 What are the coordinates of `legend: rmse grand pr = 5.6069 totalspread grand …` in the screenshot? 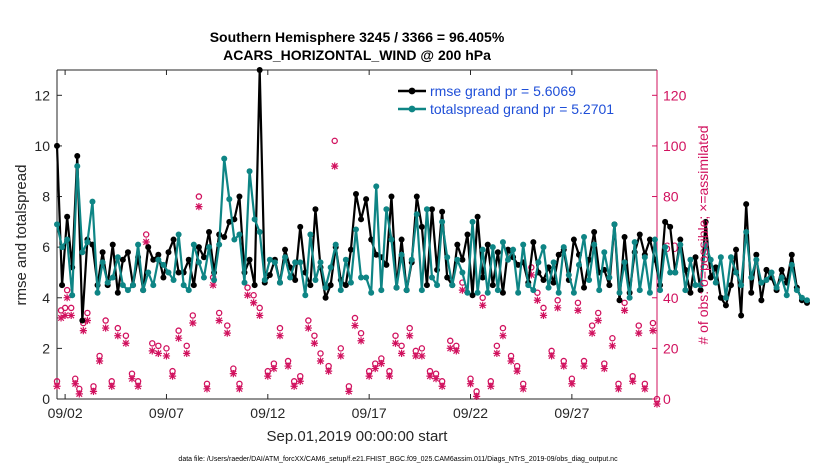 It's located at (506, 100).